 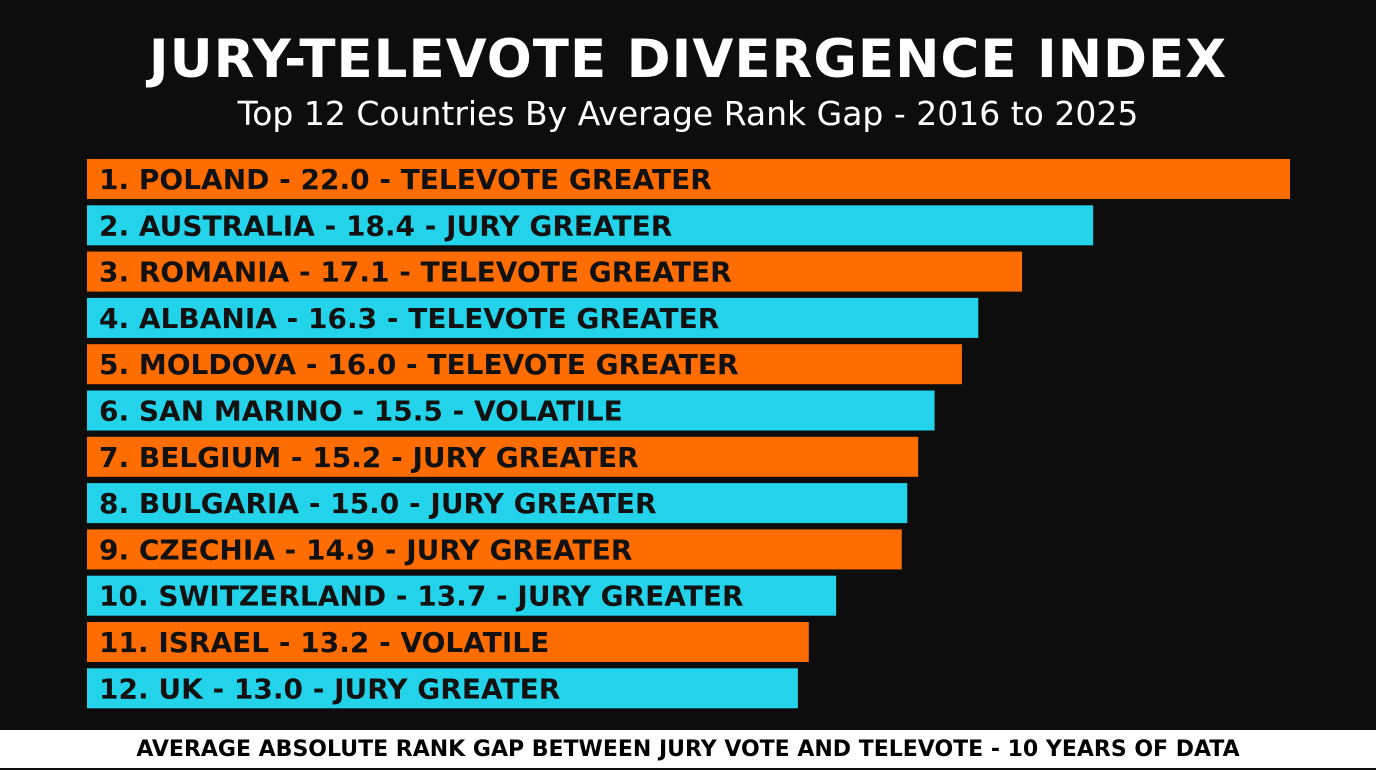 I want to click on bar-row: 6. SAN MARINO - 15.5 - VOLATILE, so click(x=511, y=410).